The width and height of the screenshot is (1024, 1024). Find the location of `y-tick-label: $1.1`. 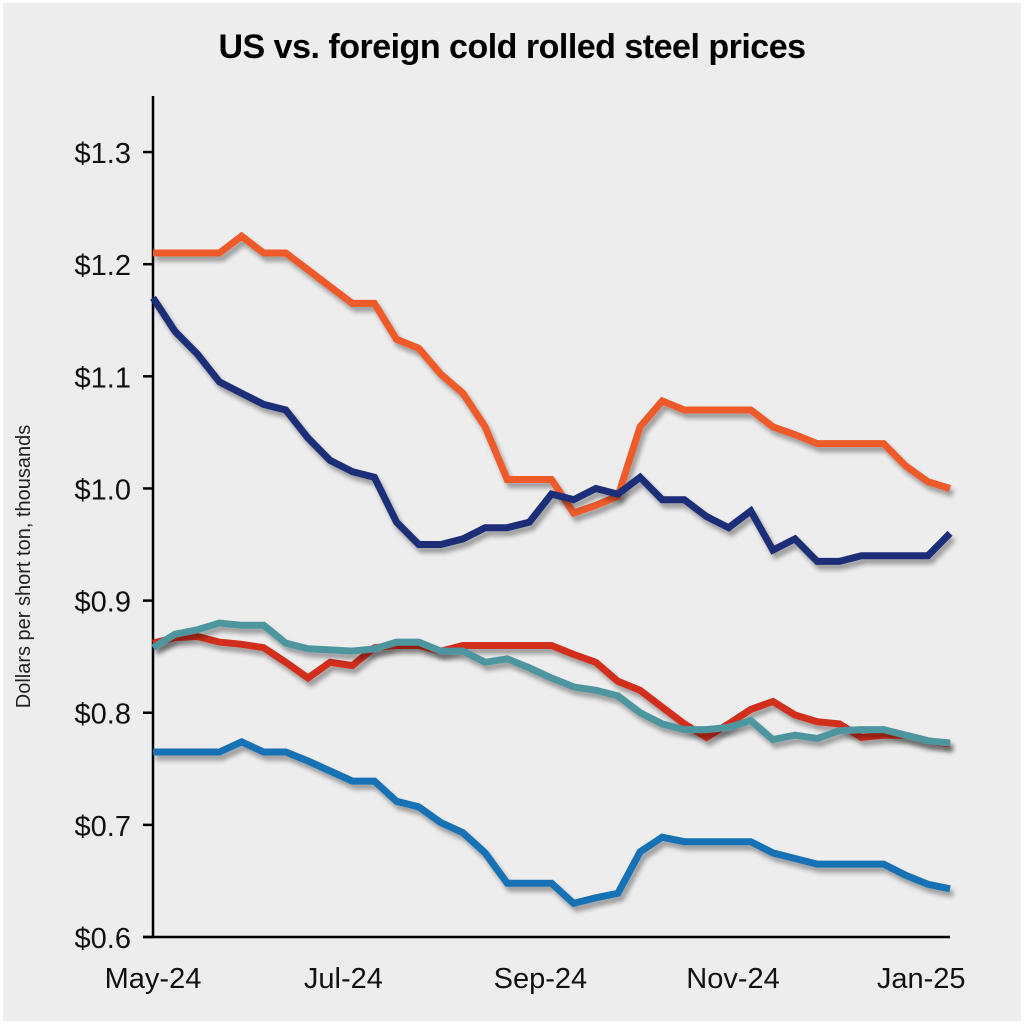

y-tick-label: $1.1 is located at coordinates (103, 378).